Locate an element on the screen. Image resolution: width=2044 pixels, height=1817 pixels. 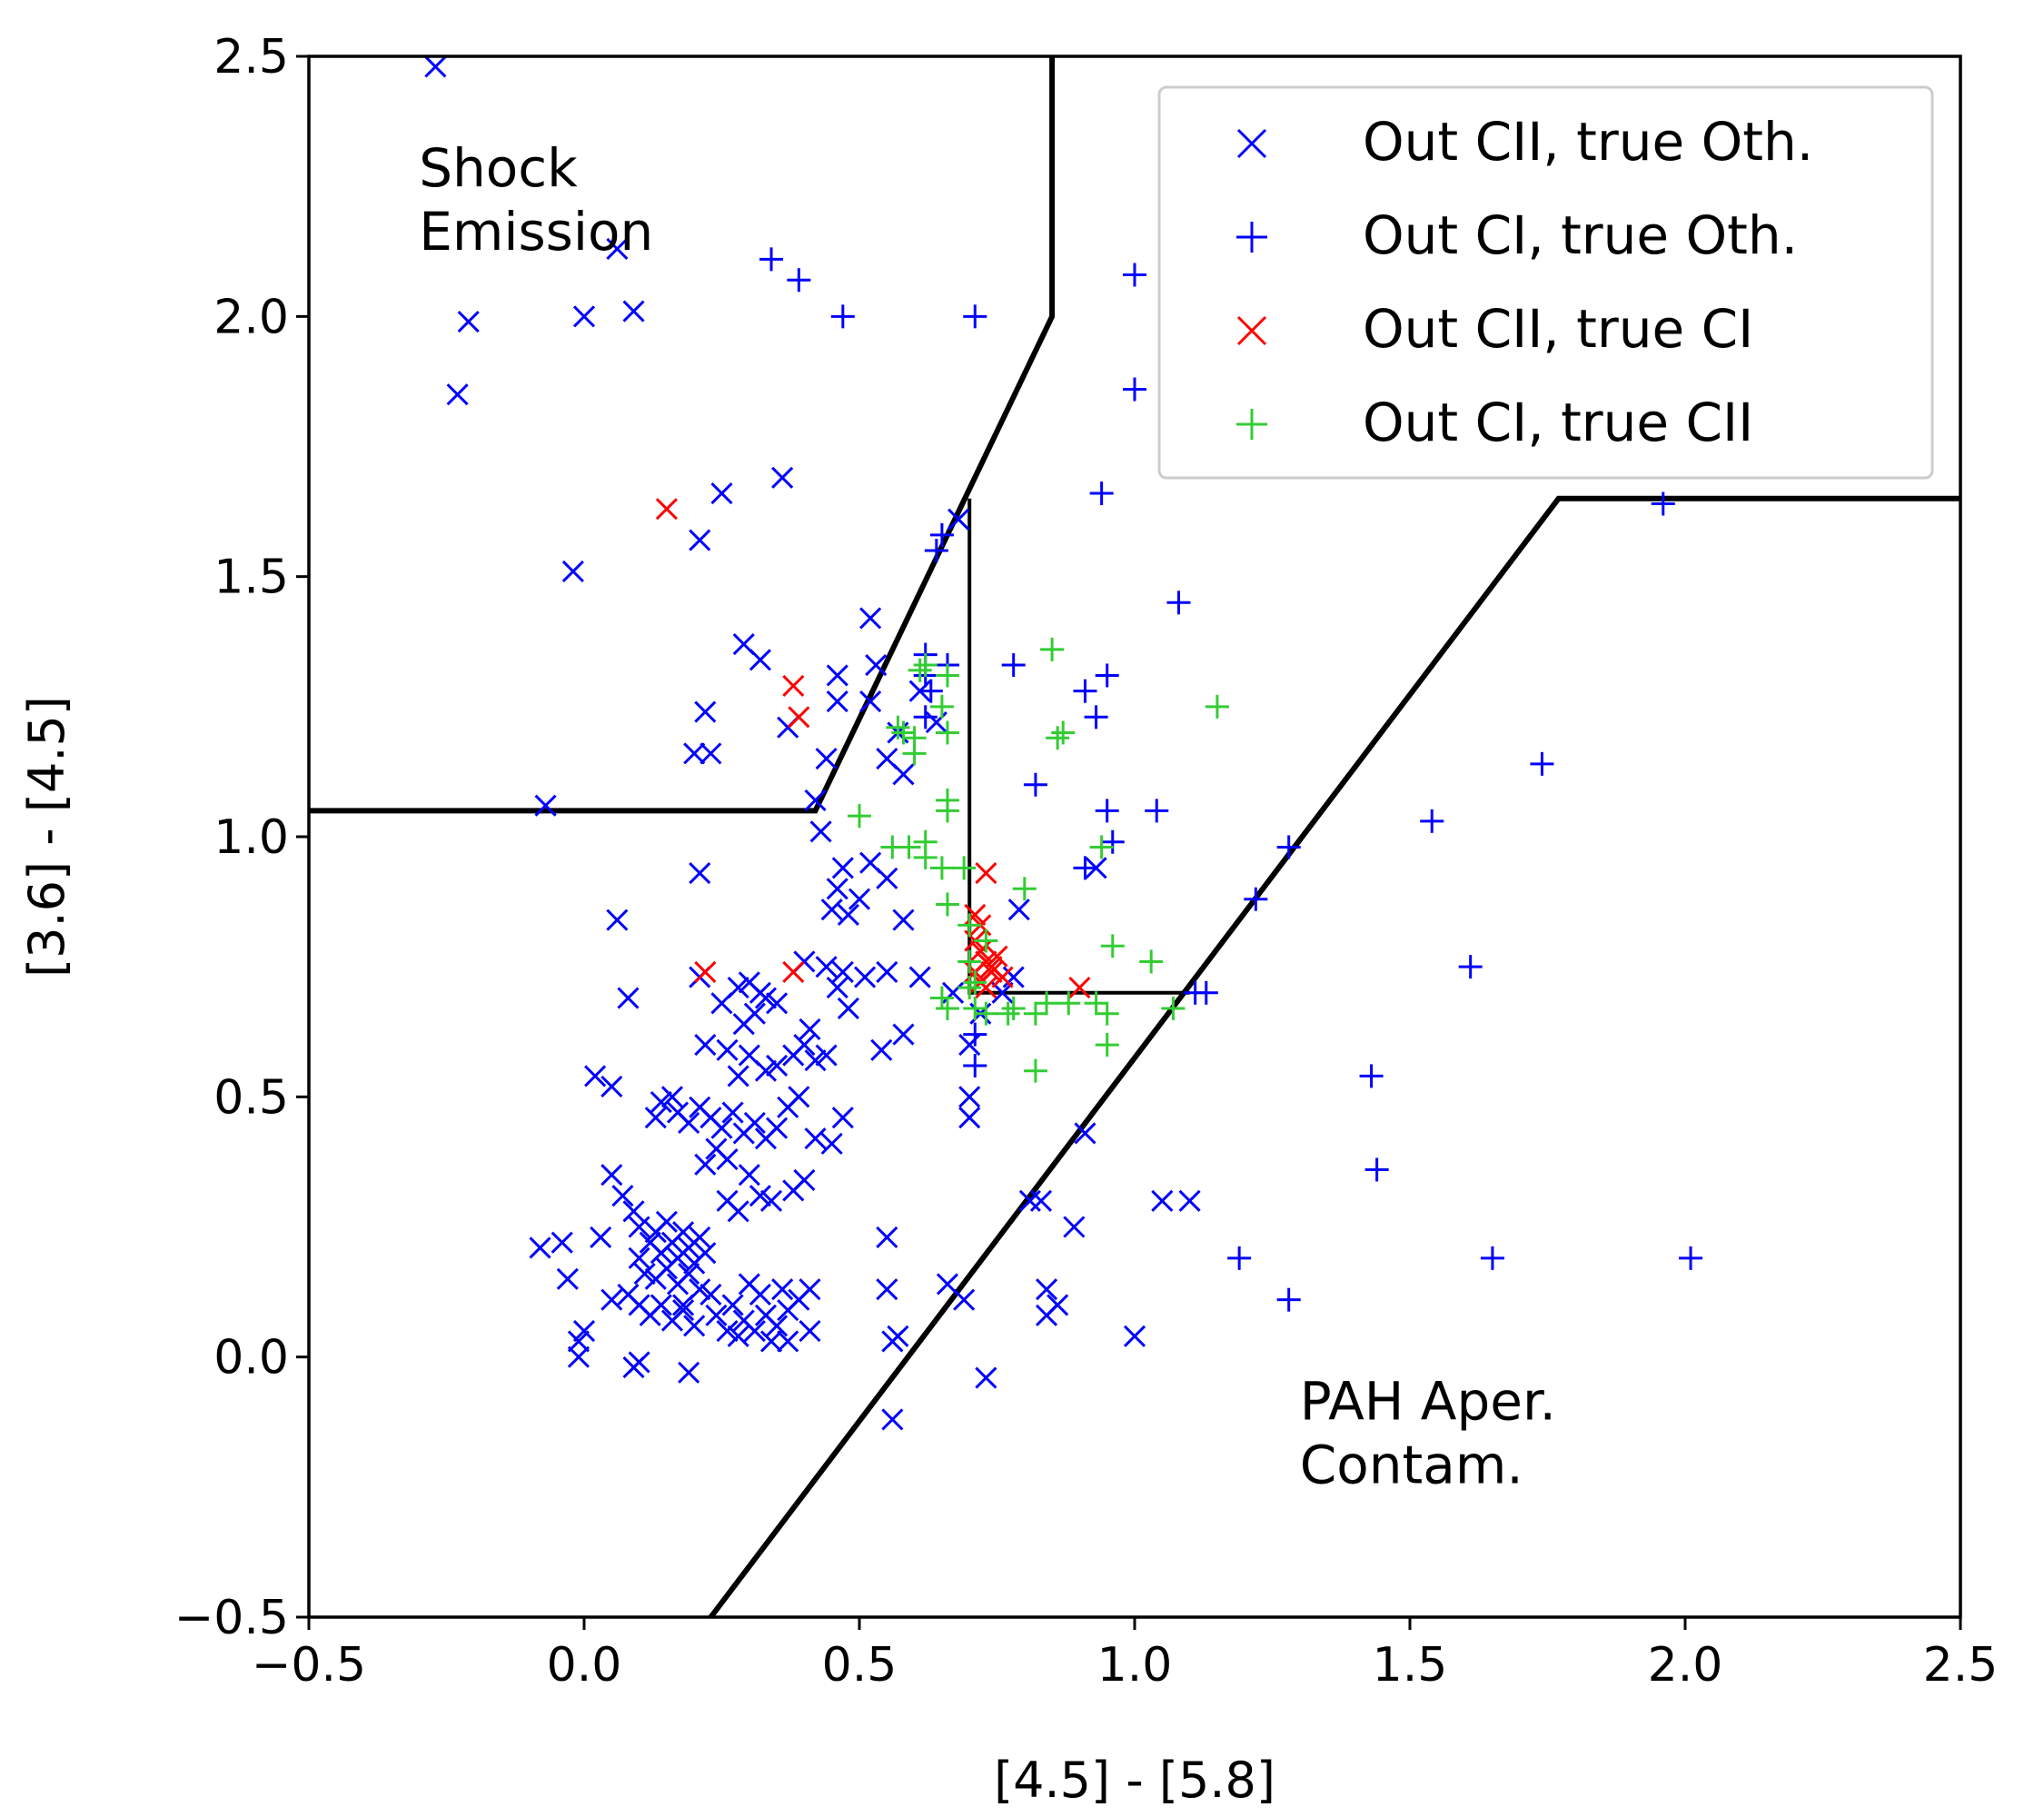
legend-label-cii-ci: Out CII, true CI is located at coordinates (1558, 329).